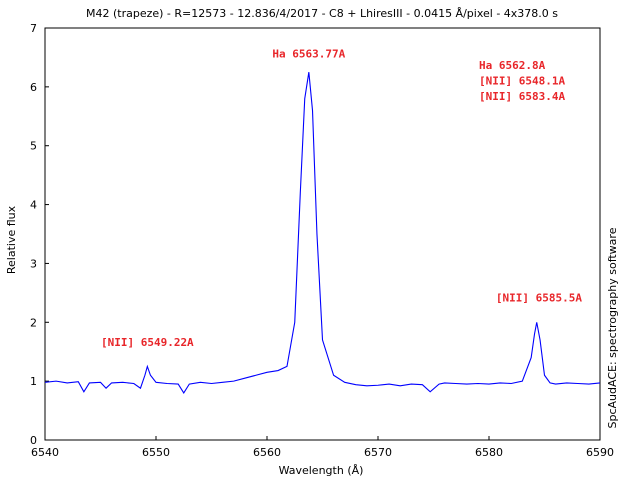 The image size is (640, 480). What do you see at coordinates (11, 239) in the screenshot?
I see `y-axis-label: Relative flux` at bounding box center [11, 239].